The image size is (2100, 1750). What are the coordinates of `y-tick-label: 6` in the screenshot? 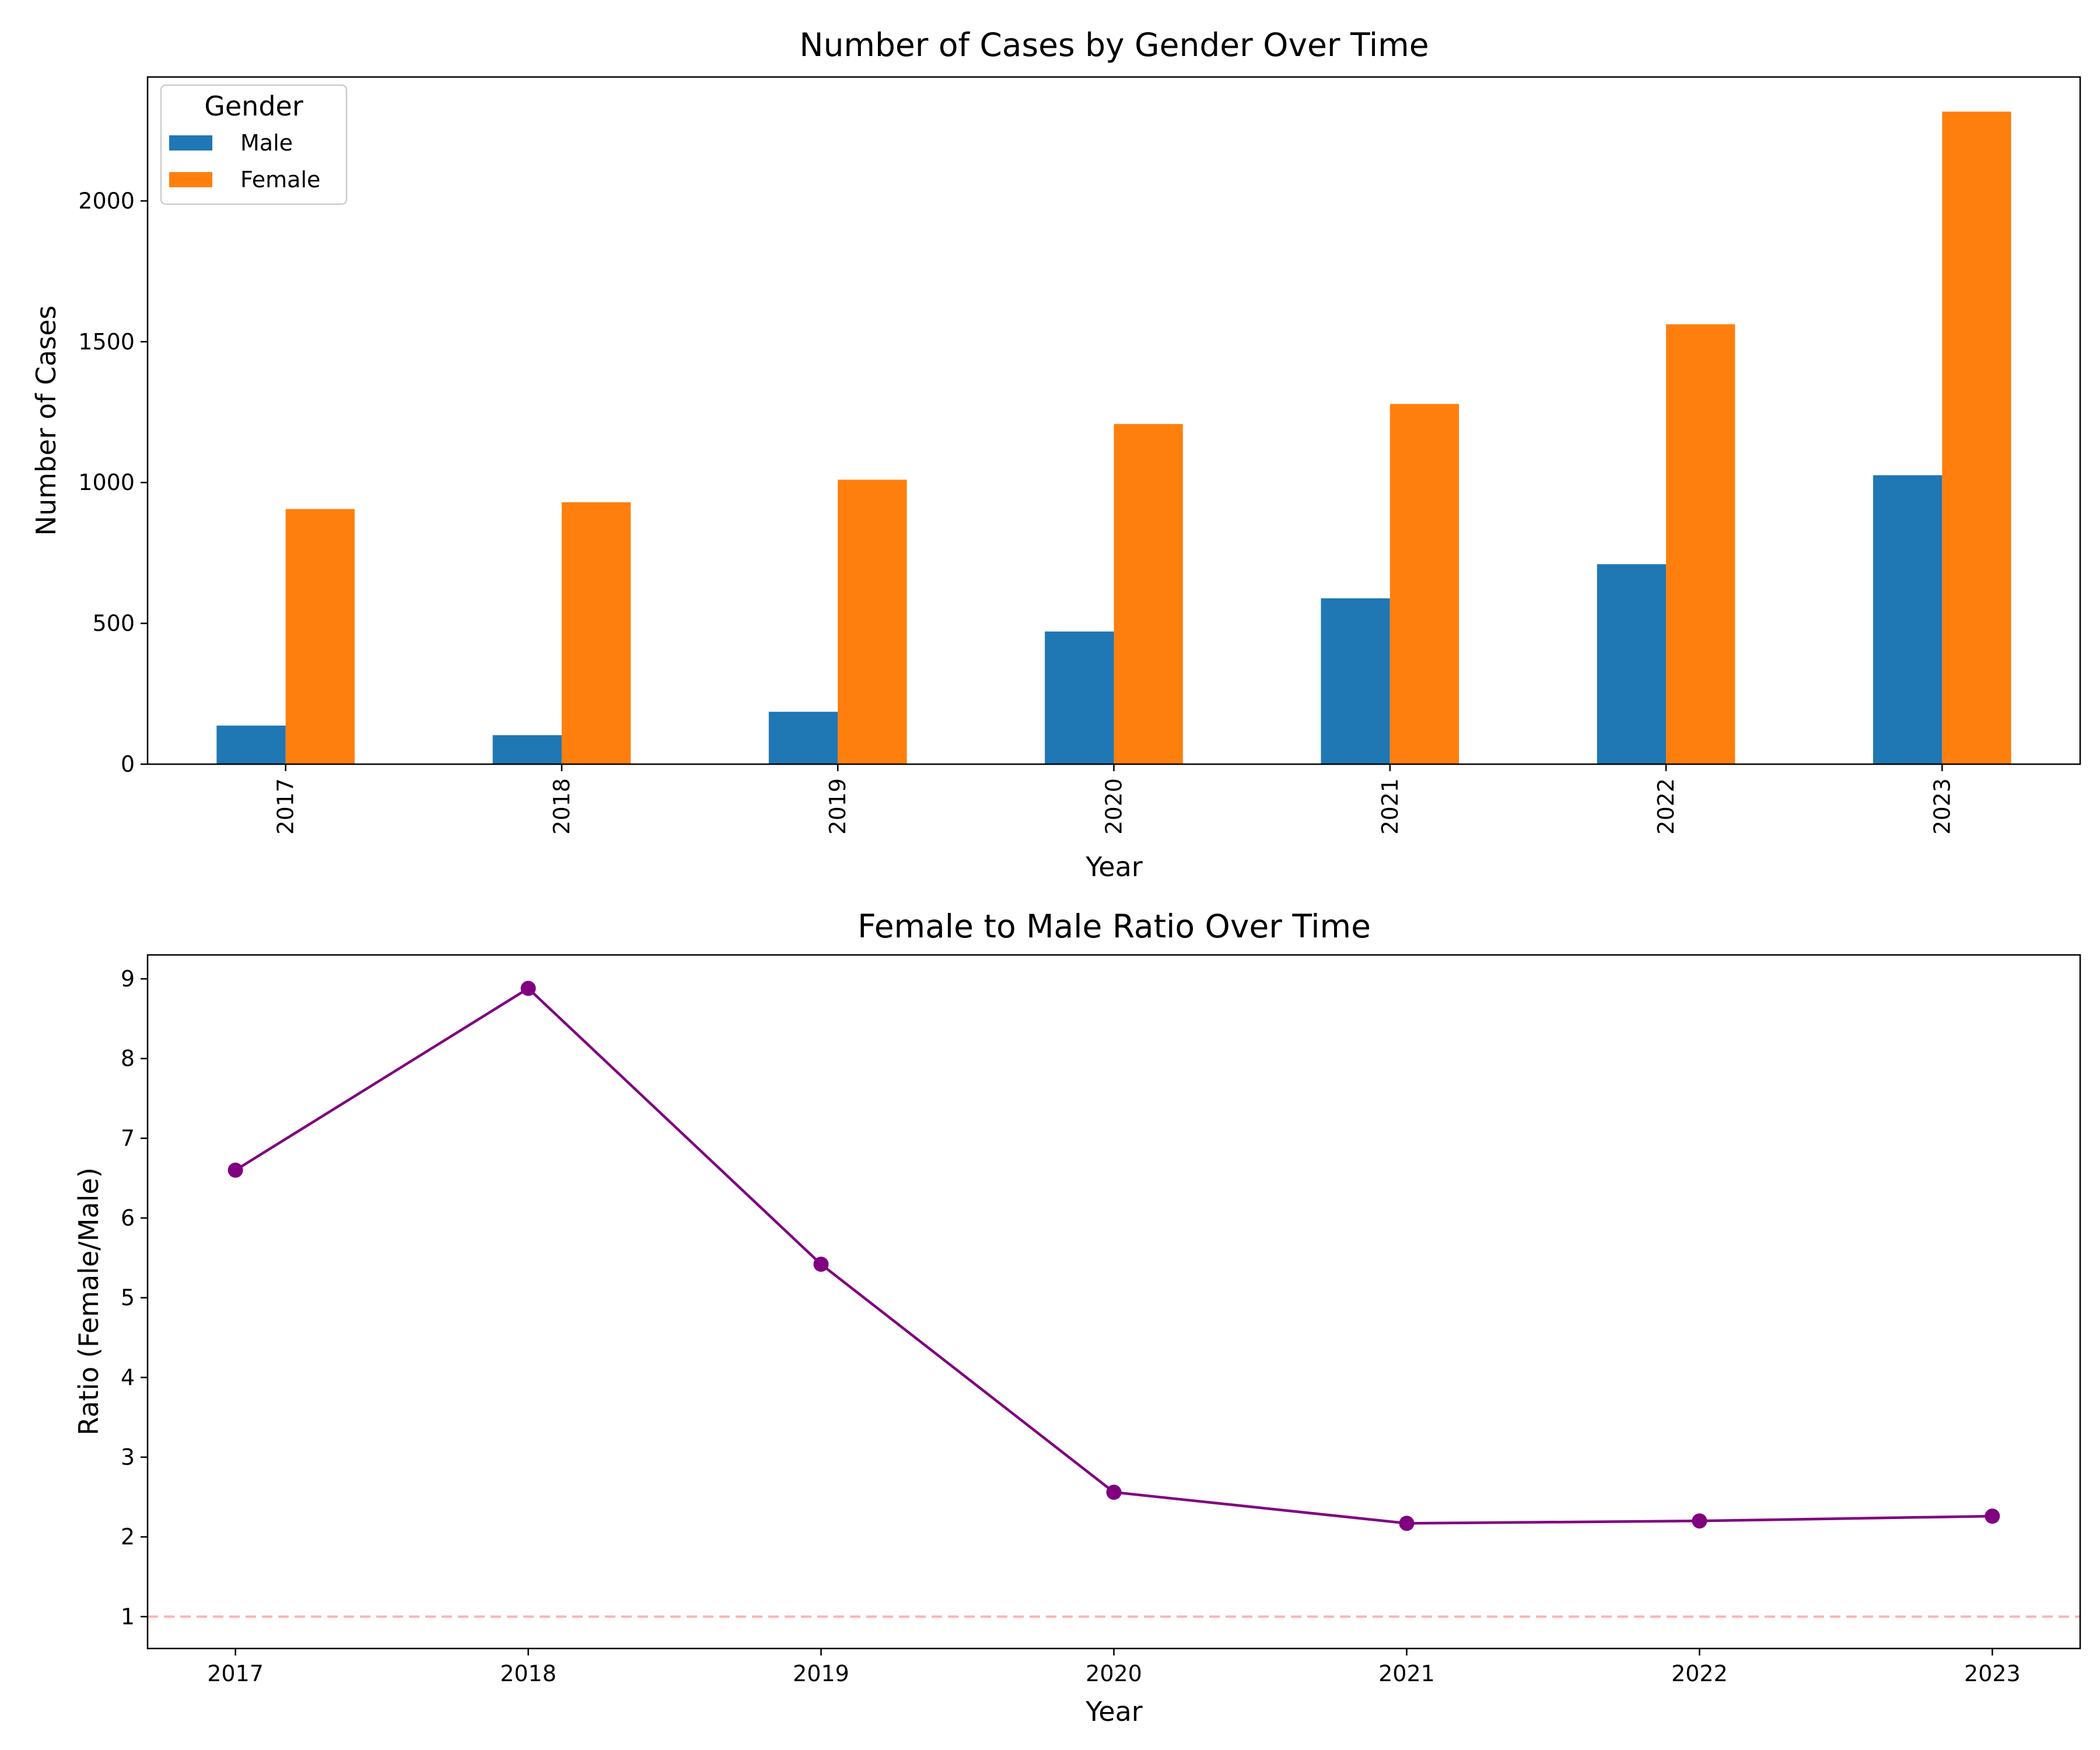 It's located at (128, 1218).